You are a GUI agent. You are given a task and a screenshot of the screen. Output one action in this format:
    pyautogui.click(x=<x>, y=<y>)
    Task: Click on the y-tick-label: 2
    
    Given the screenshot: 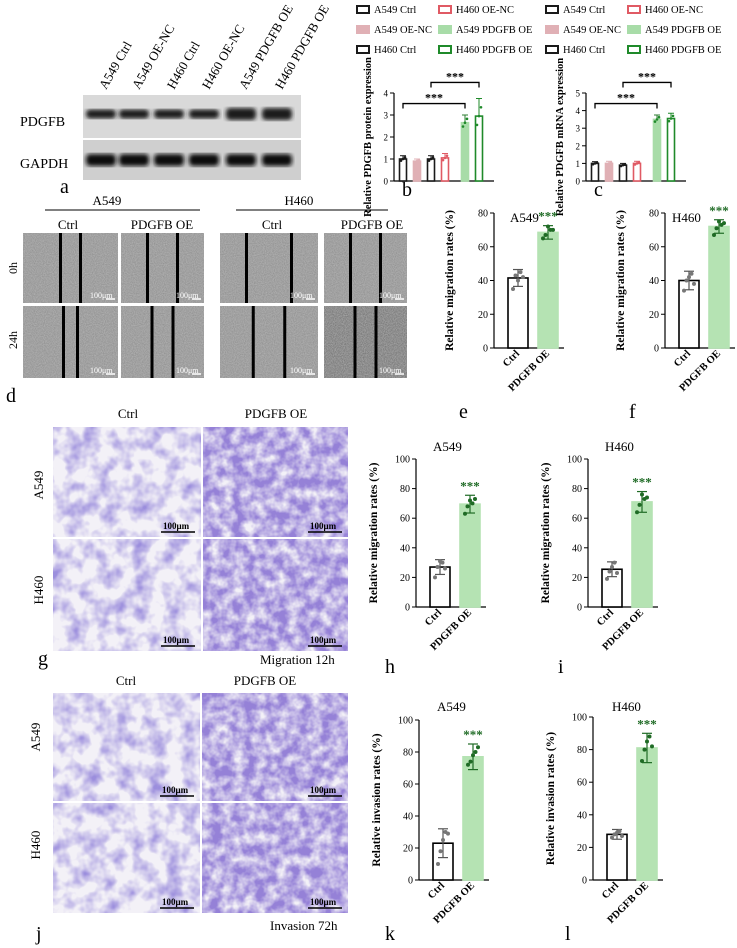 What is the action you would take?
    pyautogui.click(x=386, y=138)
    